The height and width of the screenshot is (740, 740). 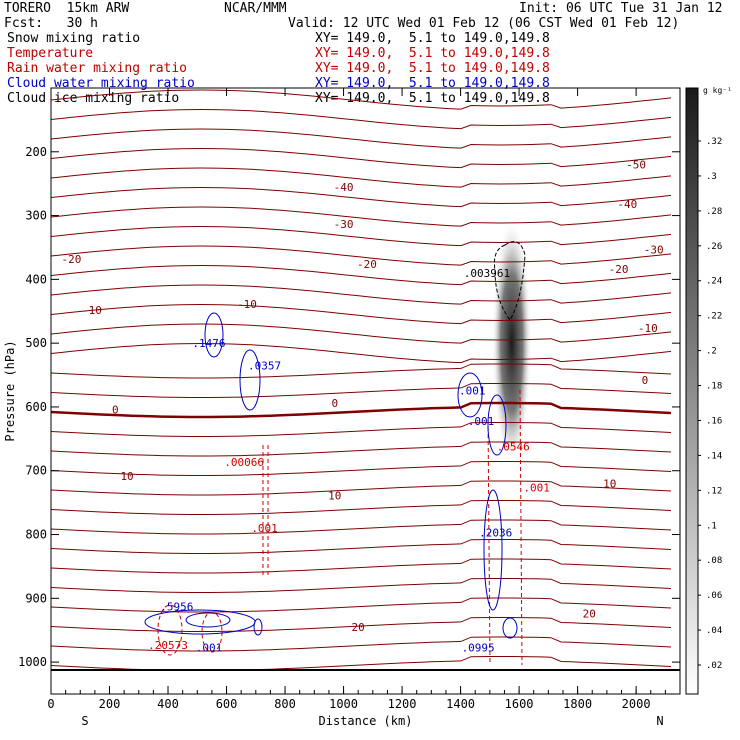 I want to click on x-tick-label: 400, so click(x=168, y=704).